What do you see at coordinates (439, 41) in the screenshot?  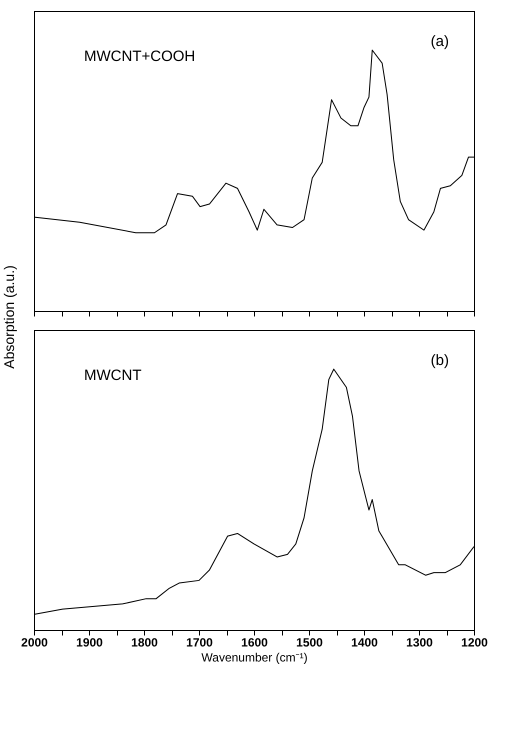 I see `text: (a)` at bounding box center [439, 41].